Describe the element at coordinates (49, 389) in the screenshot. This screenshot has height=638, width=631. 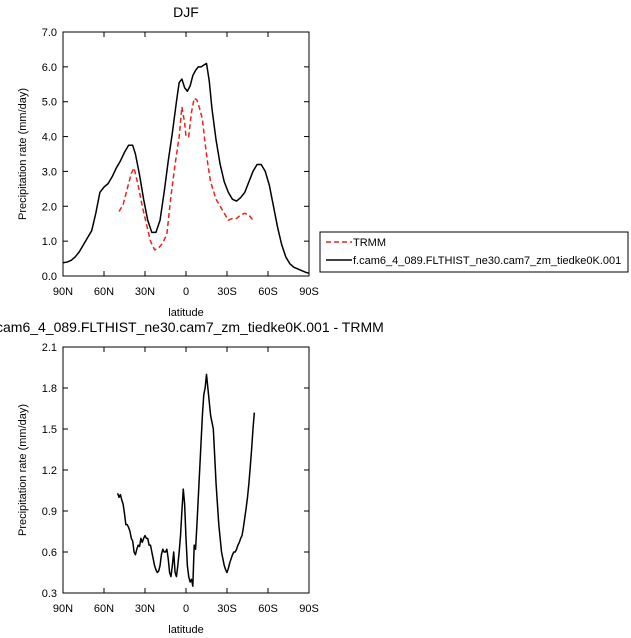
I see `y-tick-label: 1.8` at that location.